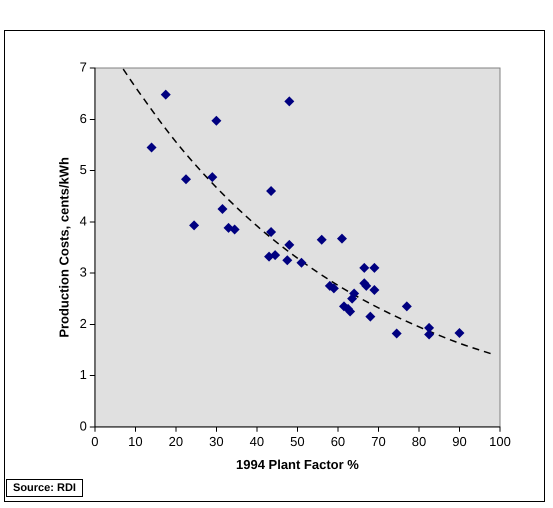 This screenshot has width=553, height=508. I want to click on x-tick-label: 10, so click(135, 442).